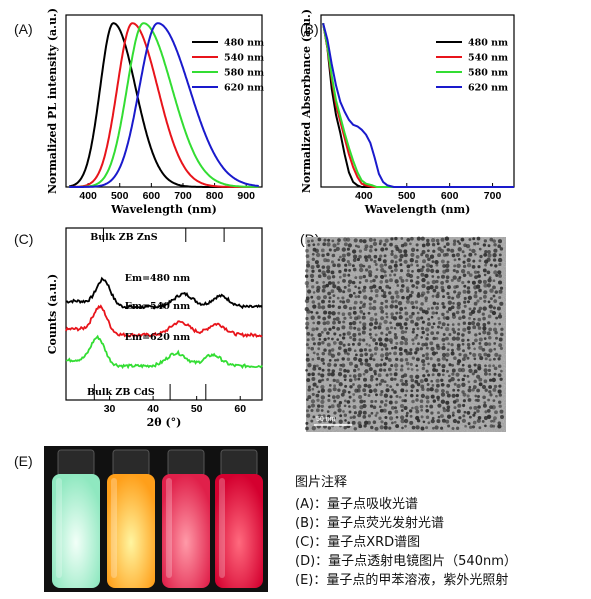  What do you see at coordinates (239, 463) in the screenshot?
I see `vial-cap` at bounding box center [239, 463].